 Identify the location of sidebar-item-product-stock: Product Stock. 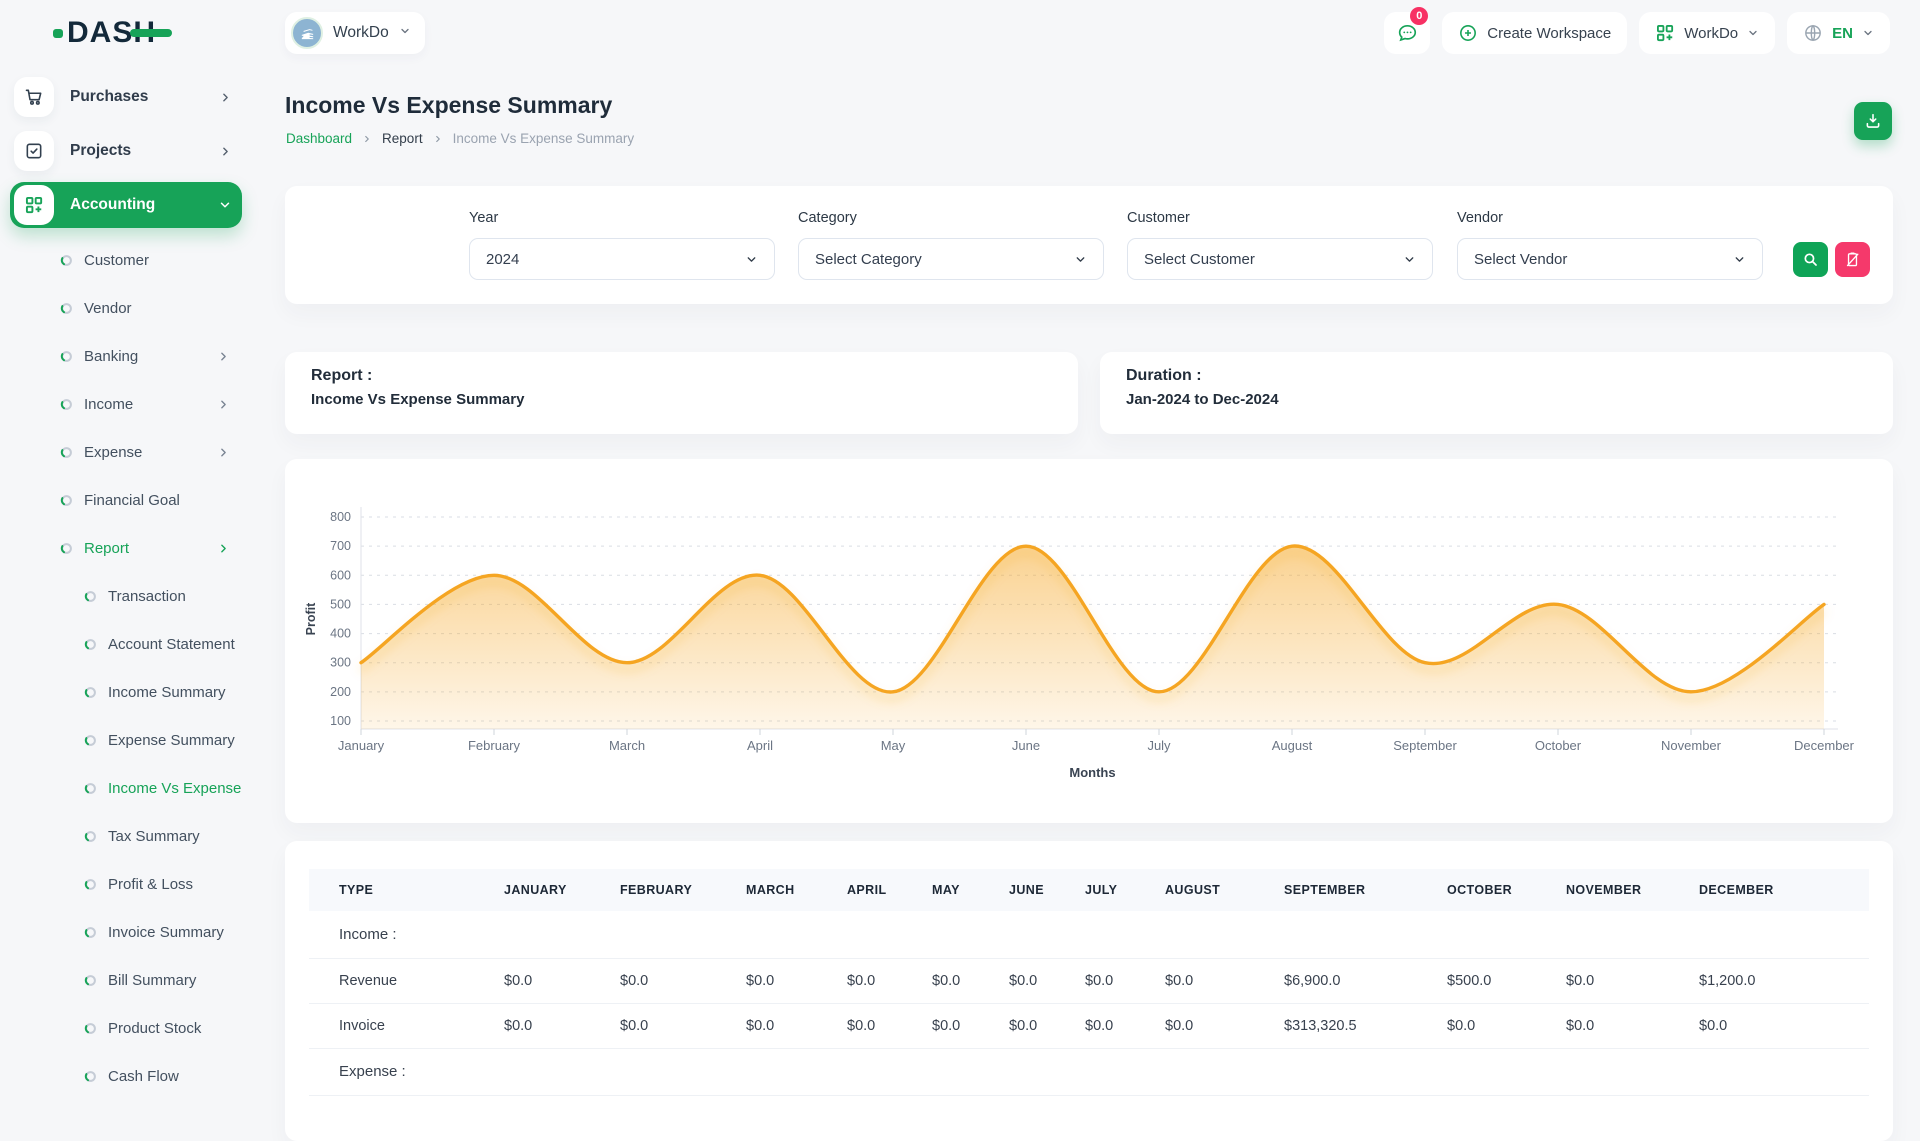
(126, 1028).